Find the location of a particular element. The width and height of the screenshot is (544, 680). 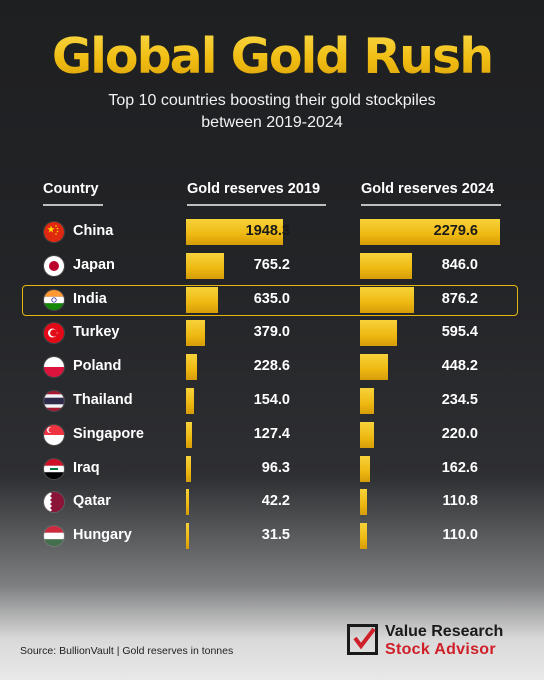

column-header-2024: Gold reserves 2024 is located at coordinates (431, 193).